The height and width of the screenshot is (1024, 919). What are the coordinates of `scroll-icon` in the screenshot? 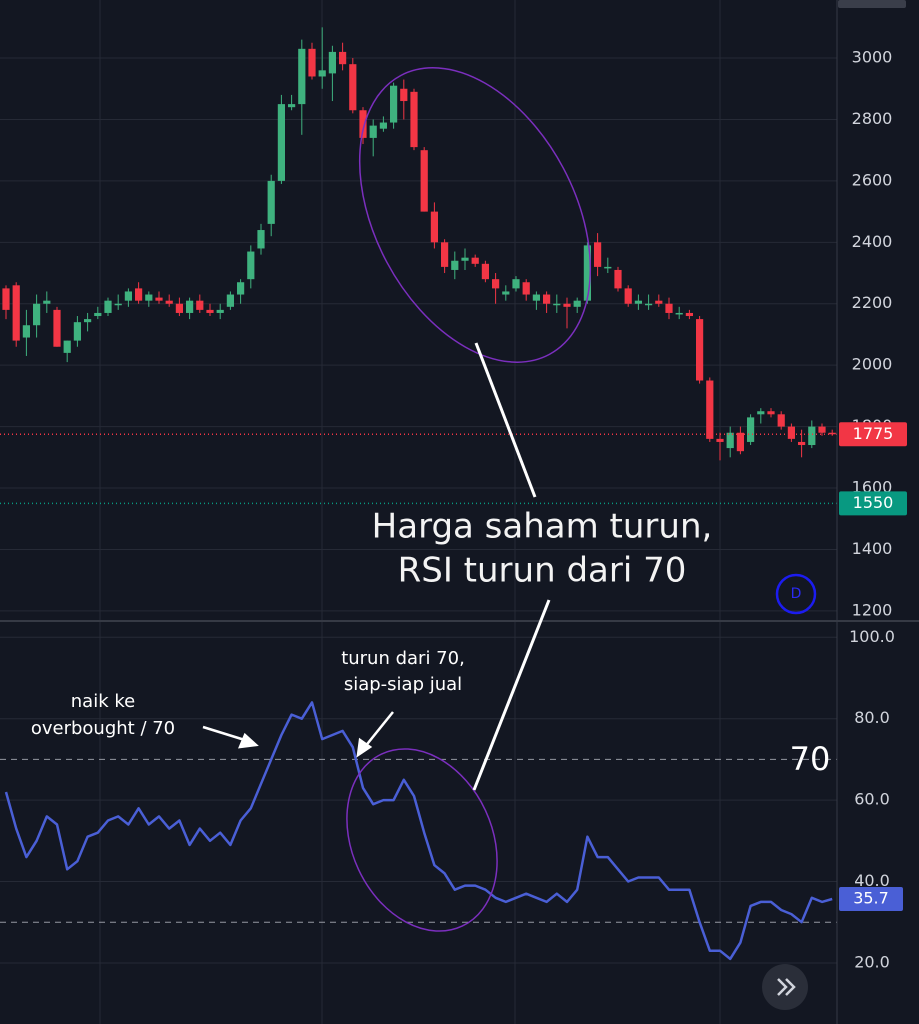 It's located at (786, 987).